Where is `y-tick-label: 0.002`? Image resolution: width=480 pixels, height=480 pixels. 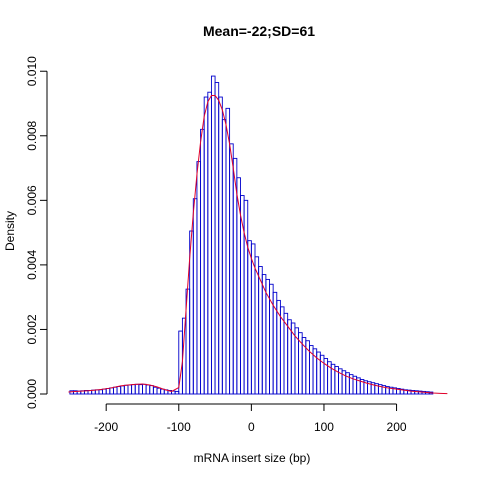 y-tick-label: 0.002 is located at coordinates (32, 329).